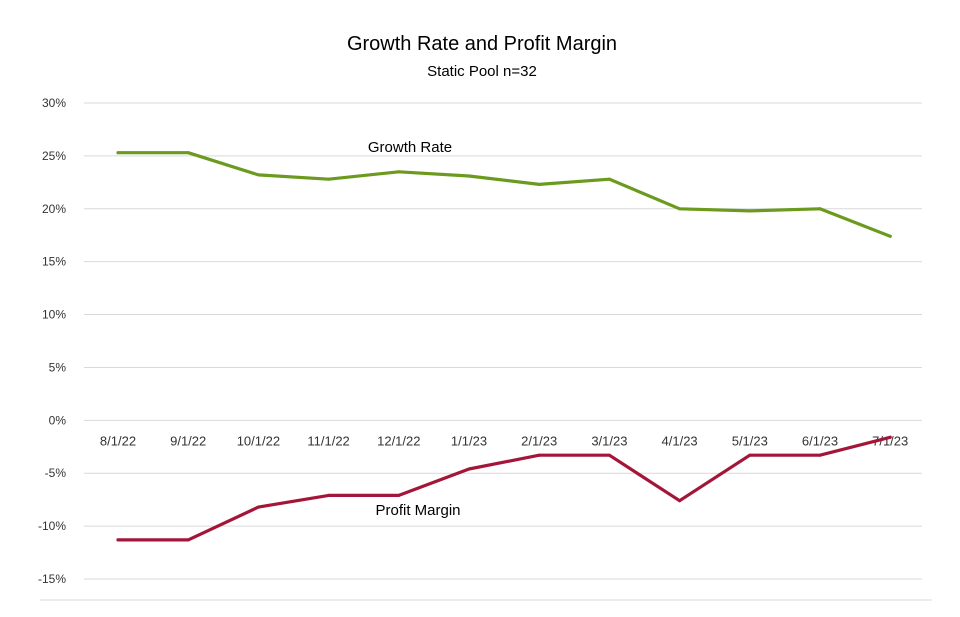 This screenshot has height=617, width=960. I want to click on x-tick-label: 7/1/23, so click(890, 440).